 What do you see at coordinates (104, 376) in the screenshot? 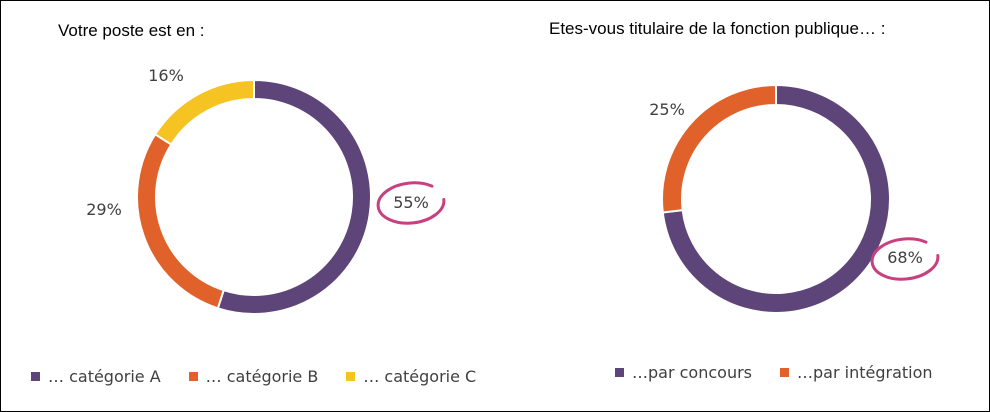
I see `legend-label-categorie-a: … catégorie A` at bounding box center [104, 376].